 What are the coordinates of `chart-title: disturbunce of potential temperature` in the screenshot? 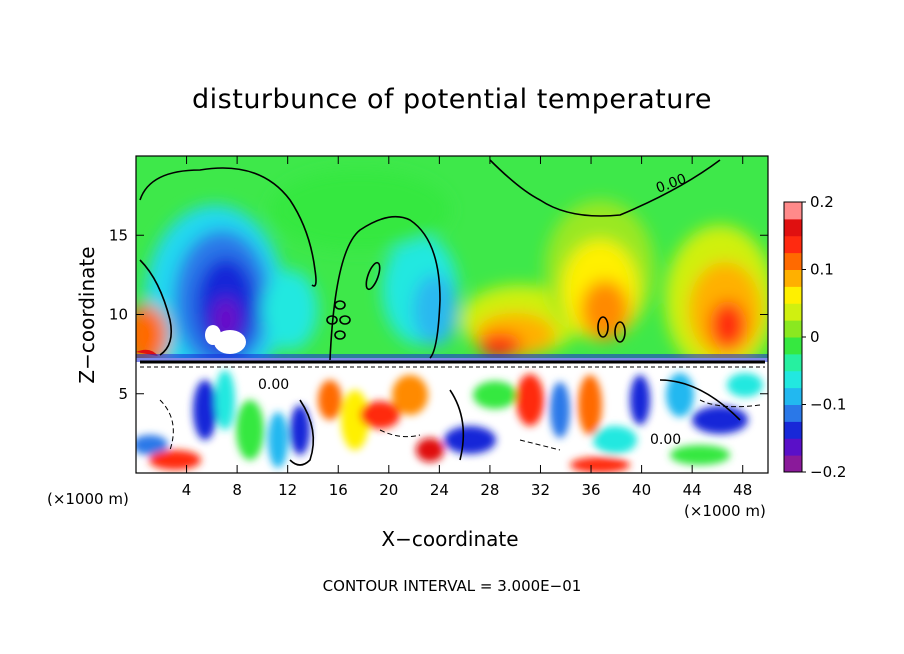 It's located at (452, 99).